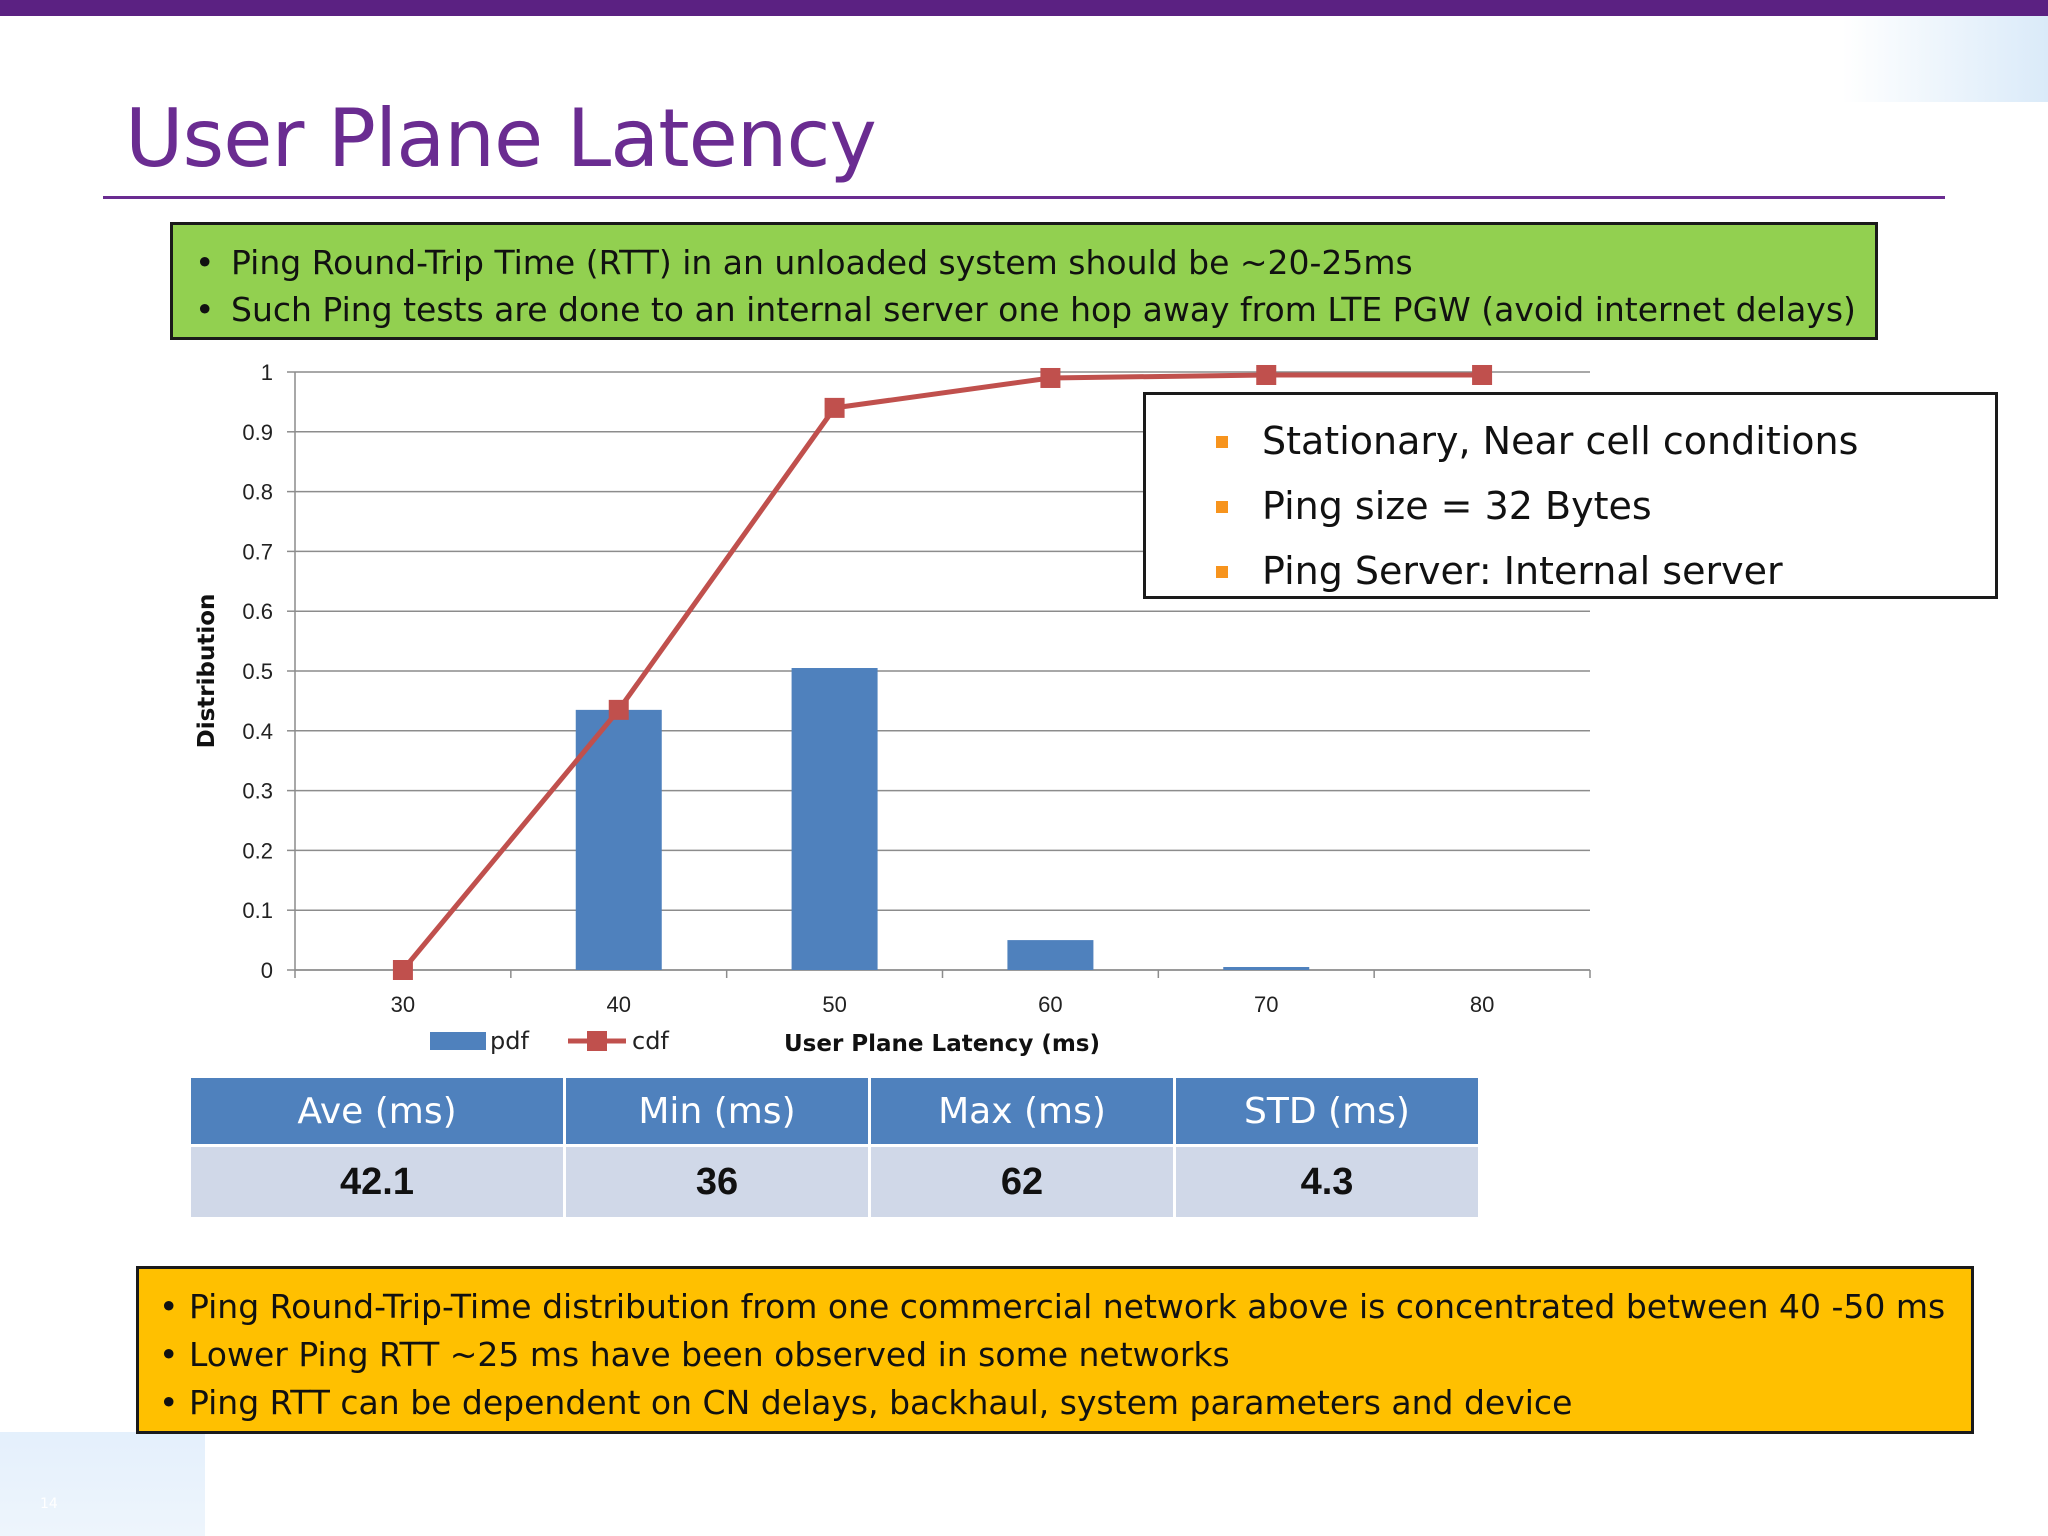 The width and height of the screenshot is (2048, 1536). Describe the element at coordinates (257, 492) in the screenshot. I see `y-tick-label: 0.8` at that location.